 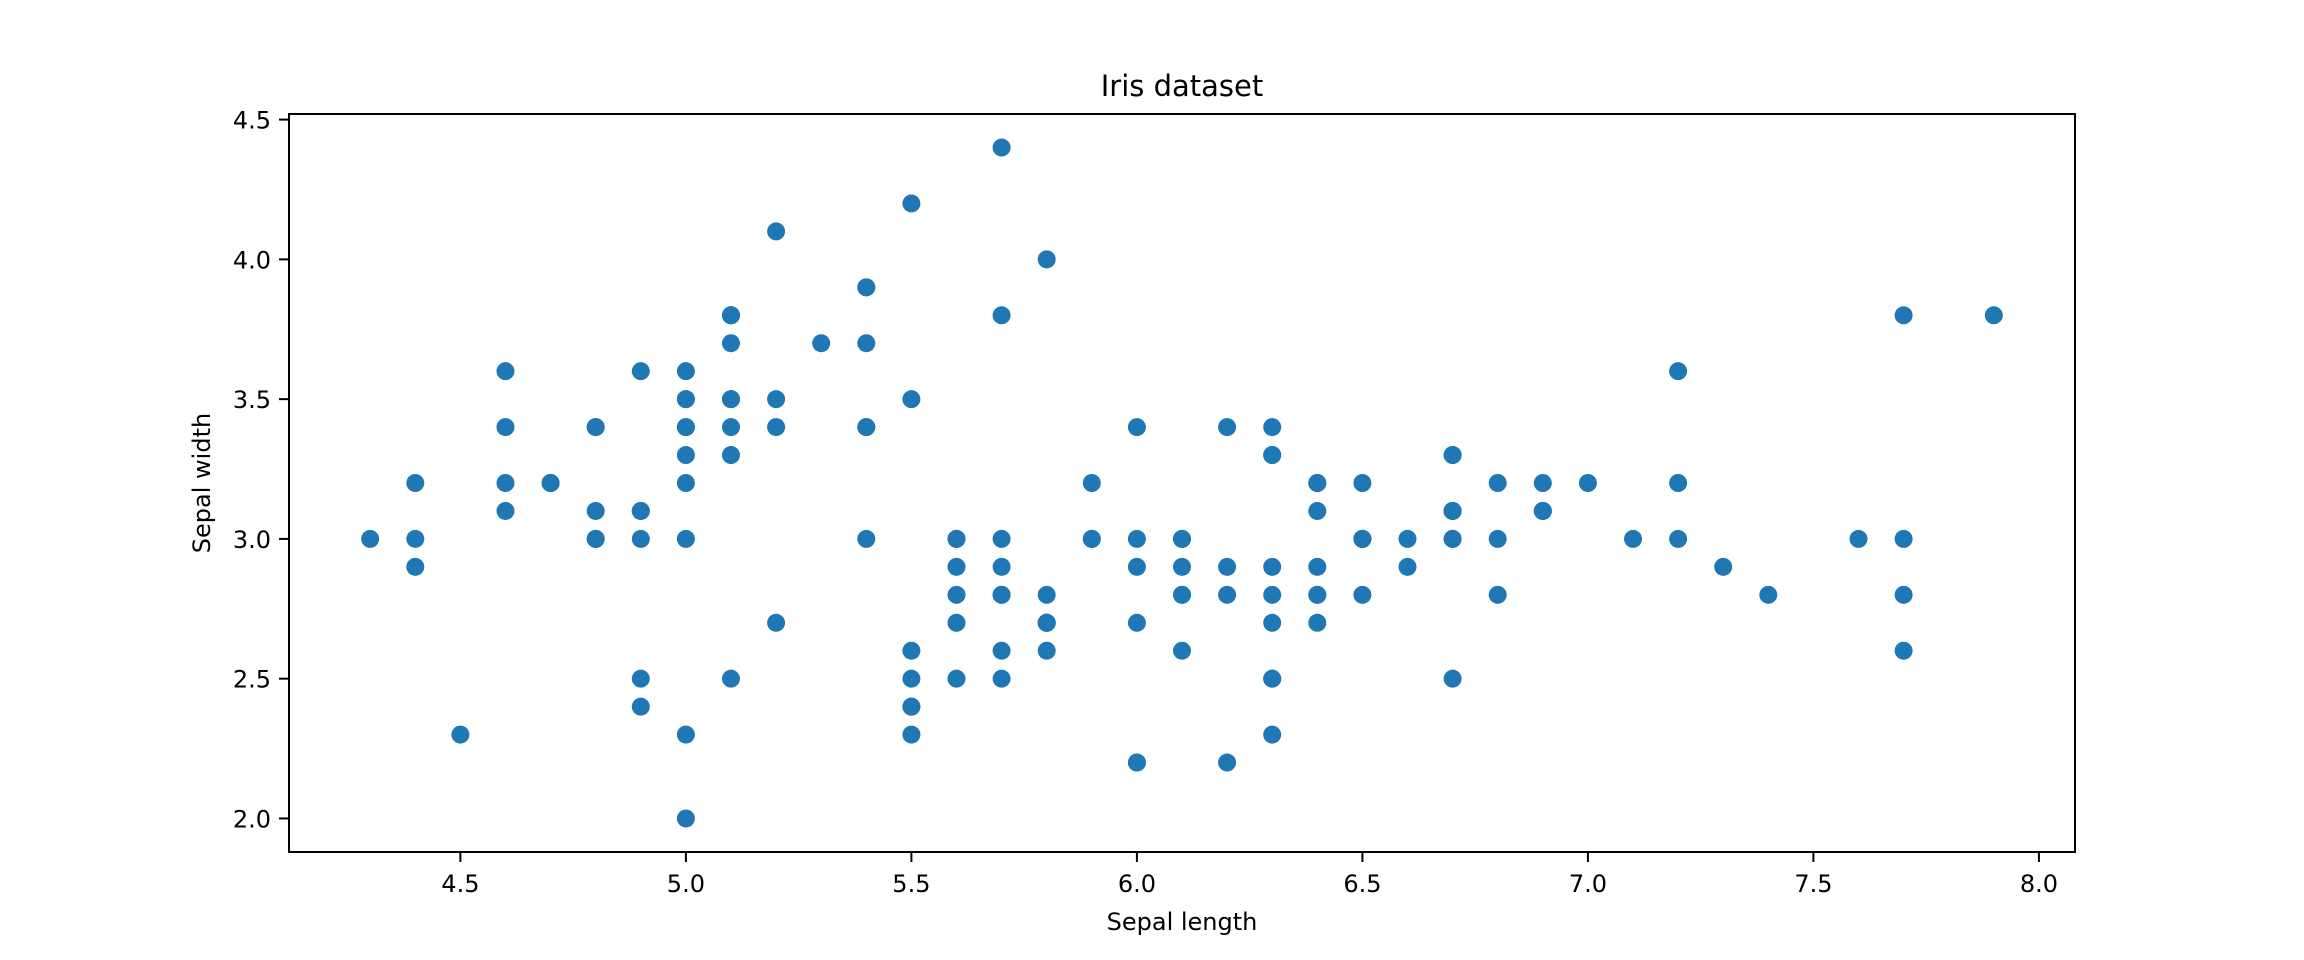 What do you see at coordinates (1137, 884) in the screenshot?
I see `x-tick-label: 6.0` at bounding box center [1137, 884].